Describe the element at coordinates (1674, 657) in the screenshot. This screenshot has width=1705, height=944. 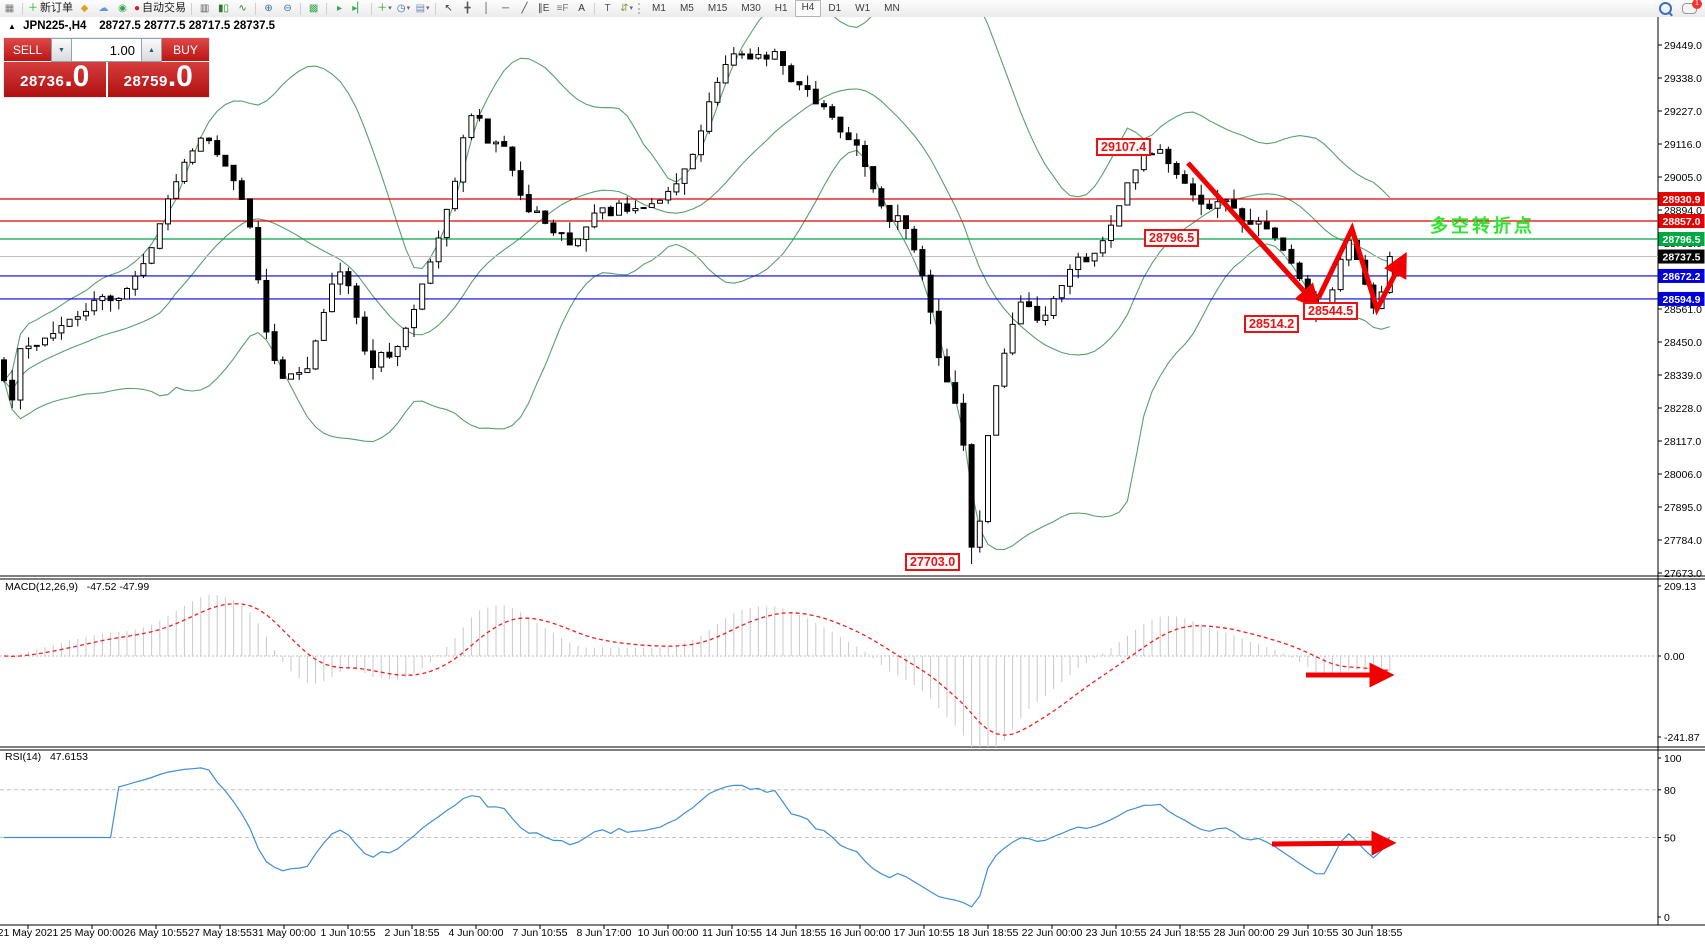
I see `macd-axis-label: 0.00` at that location.